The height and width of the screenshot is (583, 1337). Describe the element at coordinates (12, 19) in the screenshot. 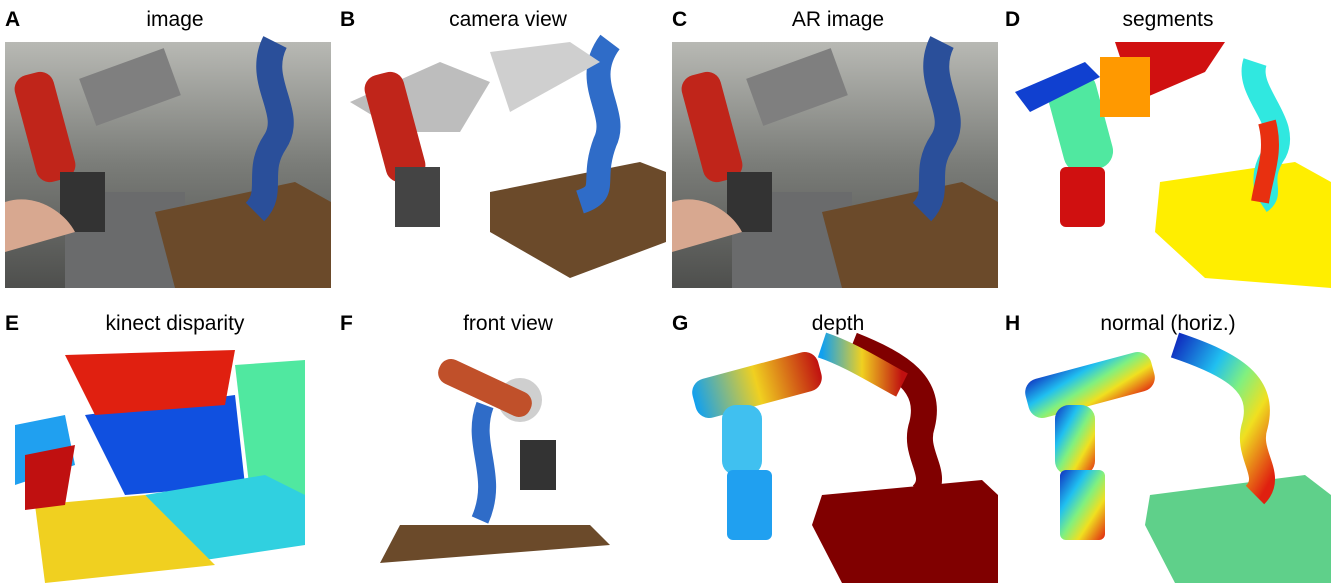

I see `panel-letter: A` at that location.